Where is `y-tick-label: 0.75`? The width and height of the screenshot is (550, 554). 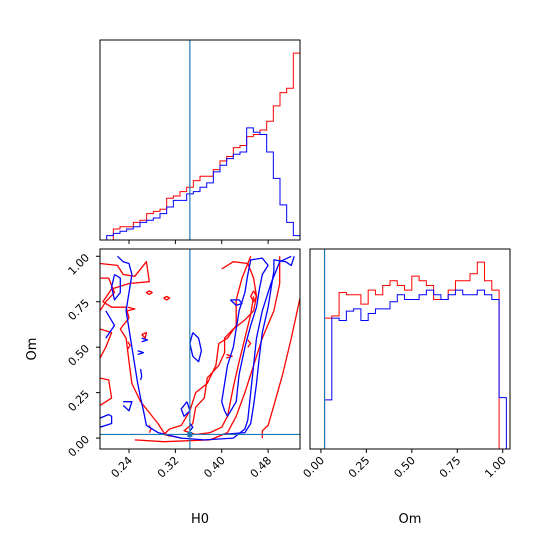 y-tick-label: 0.75 is located at coordinates (79, 310).